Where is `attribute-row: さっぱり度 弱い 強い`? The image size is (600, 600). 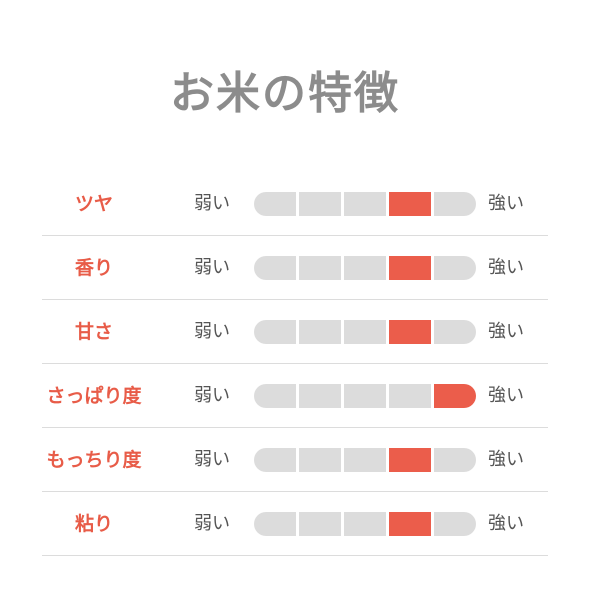 attribute-row: さっぱり度 弱い 強い is located at coordinates (295, 396).